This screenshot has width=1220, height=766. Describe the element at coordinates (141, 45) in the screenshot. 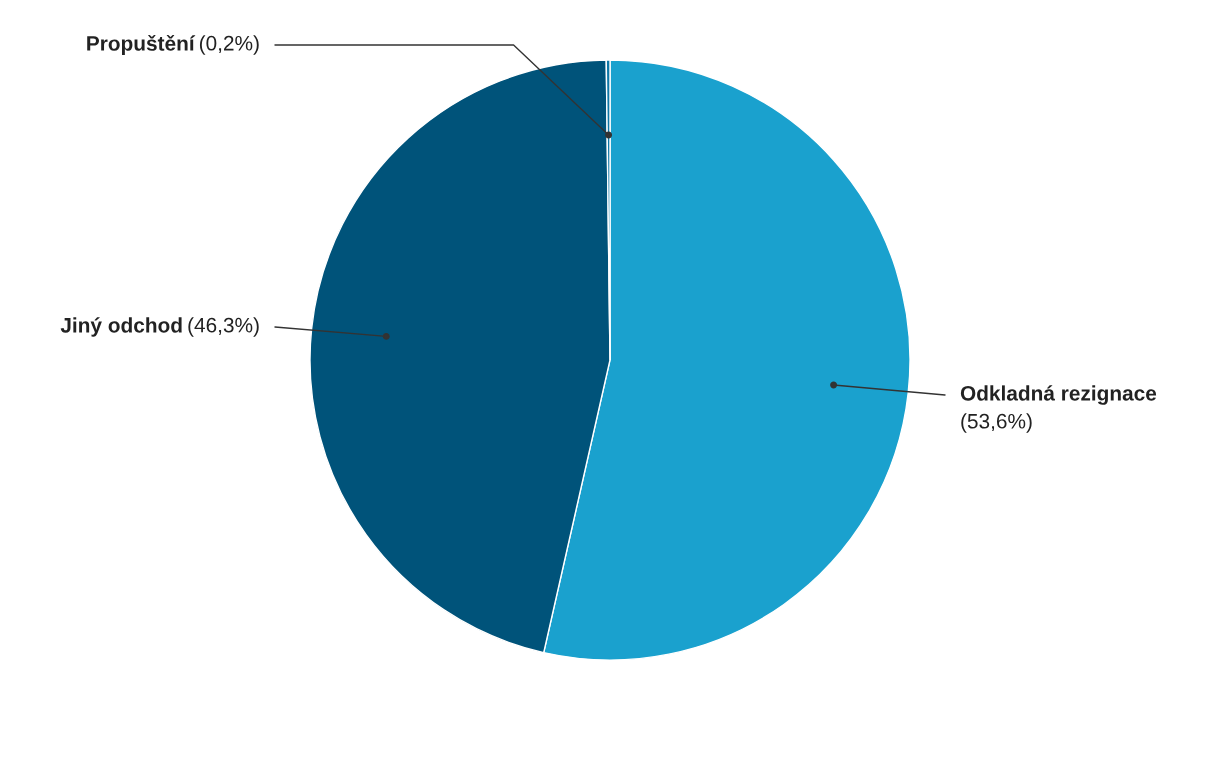

I see `slice-label: Propuštění` at that location.